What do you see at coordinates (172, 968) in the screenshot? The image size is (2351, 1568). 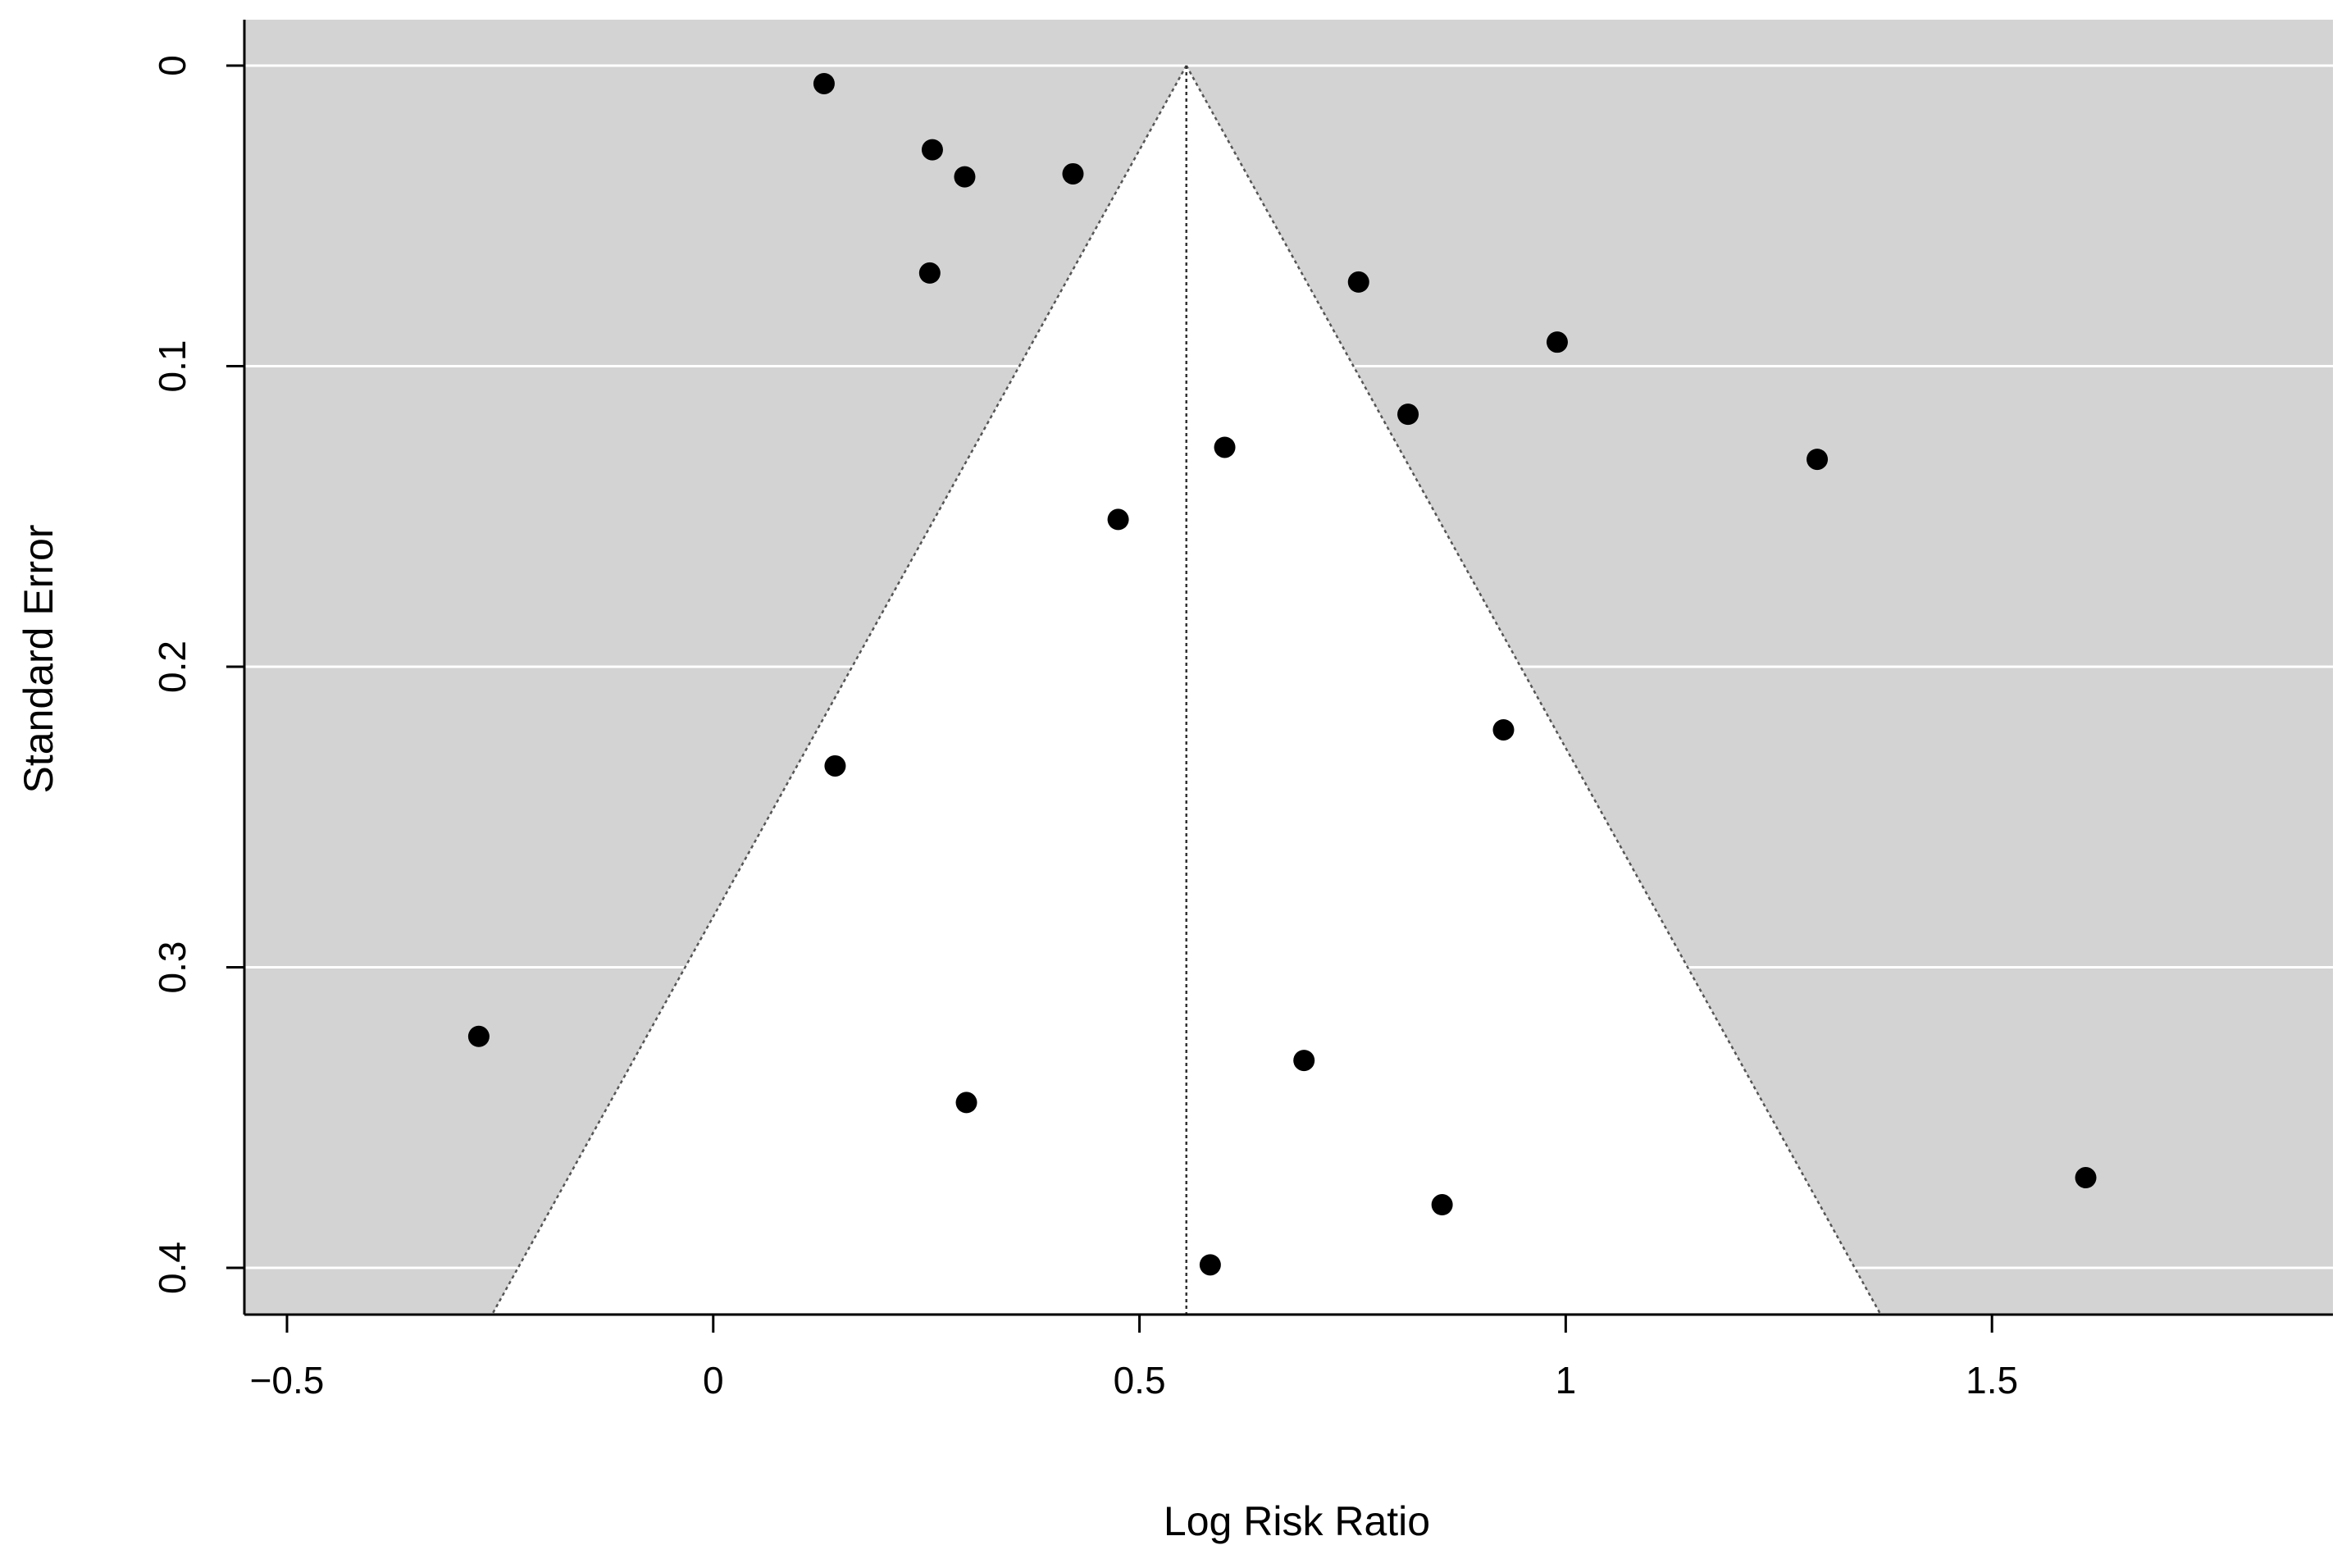 I see `y-tick-label: 0.3` at bounding box center [172, 968].